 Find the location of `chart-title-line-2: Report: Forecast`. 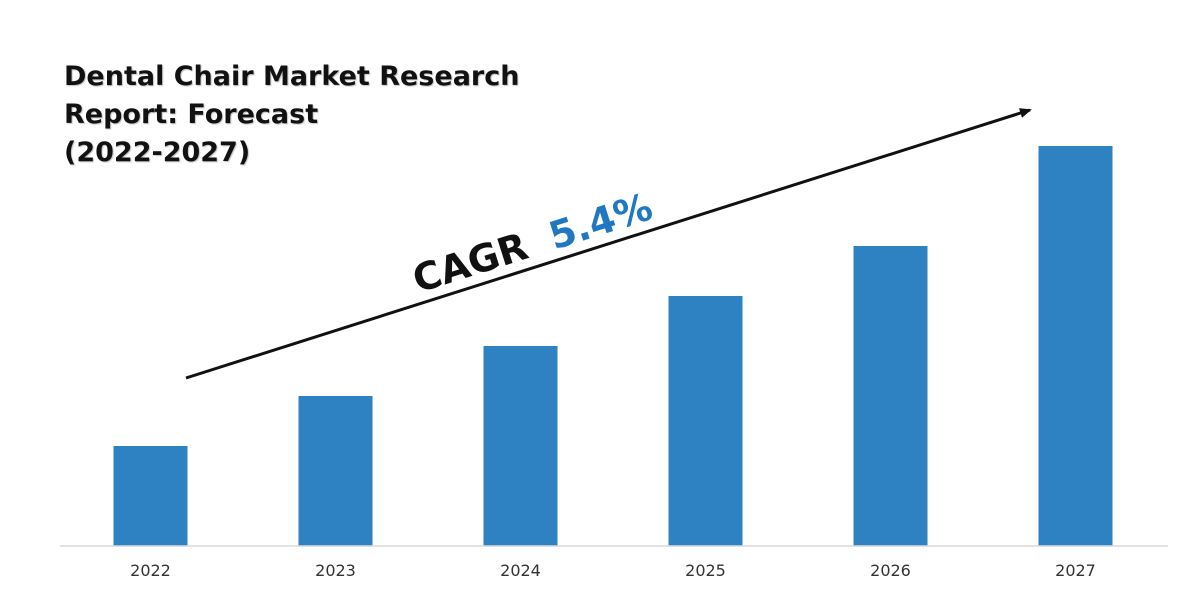

chart-title-line-2: Report: Forecast is located at coordinates (191, 114).